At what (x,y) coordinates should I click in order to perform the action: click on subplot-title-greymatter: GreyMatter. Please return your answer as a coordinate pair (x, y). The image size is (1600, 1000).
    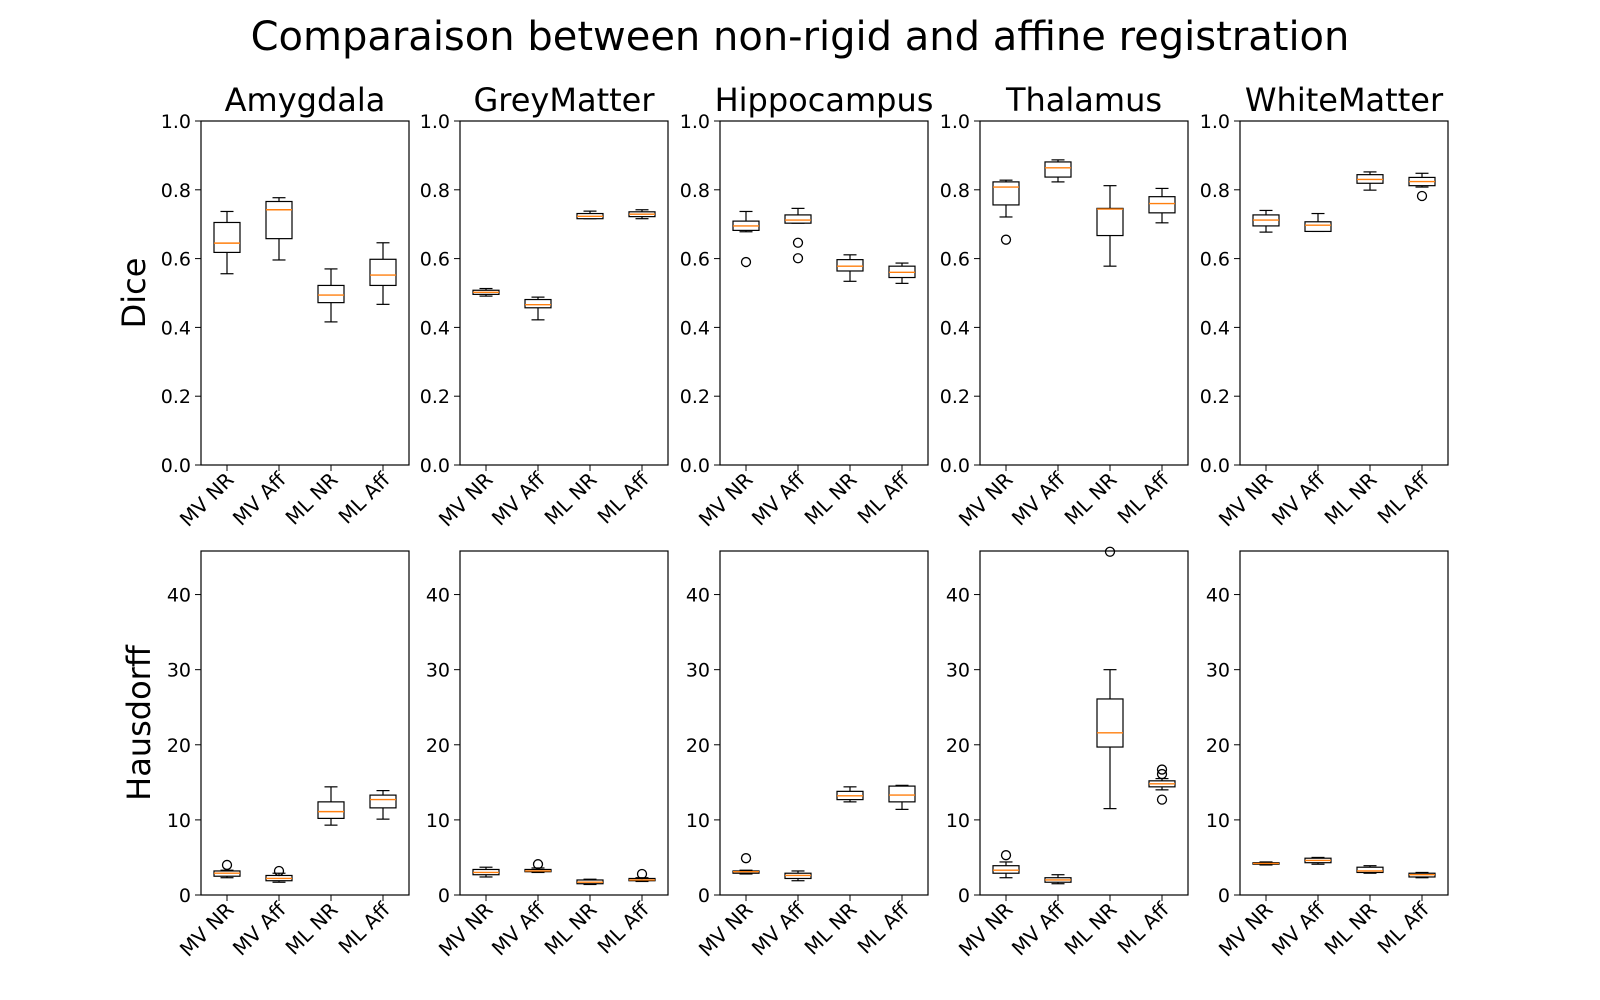
    Looking at the image, I should click on (564, 100).